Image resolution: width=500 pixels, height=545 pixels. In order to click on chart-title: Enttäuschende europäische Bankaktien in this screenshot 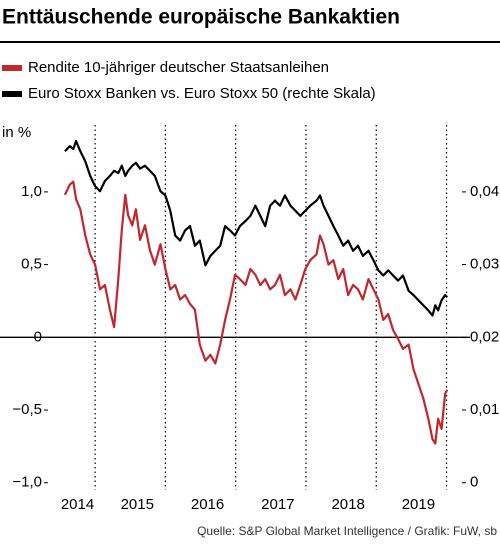, I will do `click(201, 17)`.